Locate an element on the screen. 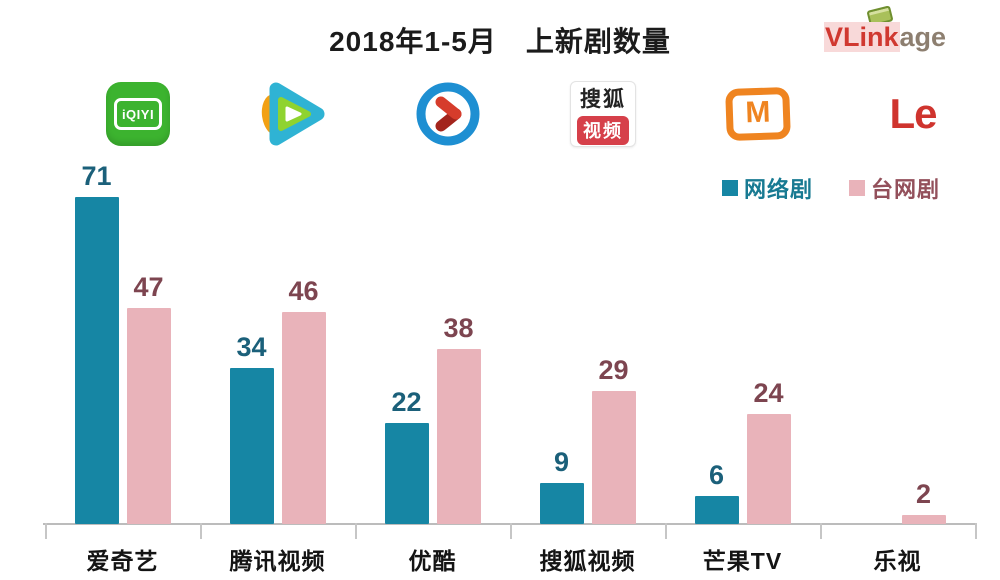  vlinkage-age-text: age is located at coordinates (923, 37).